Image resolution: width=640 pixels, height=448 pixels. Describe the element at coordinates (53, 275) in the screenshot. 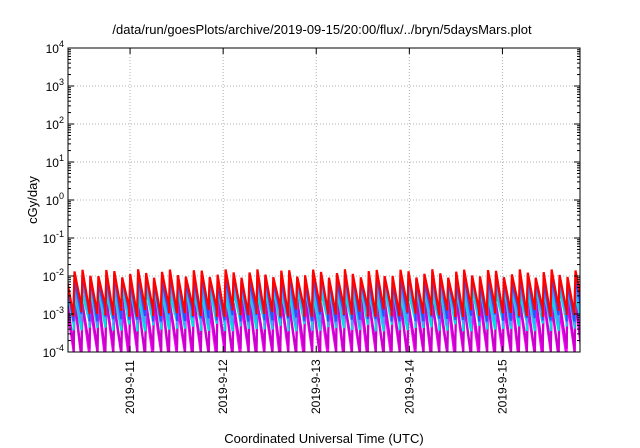

I see `y-tick-label: 10⁻²` at that location.